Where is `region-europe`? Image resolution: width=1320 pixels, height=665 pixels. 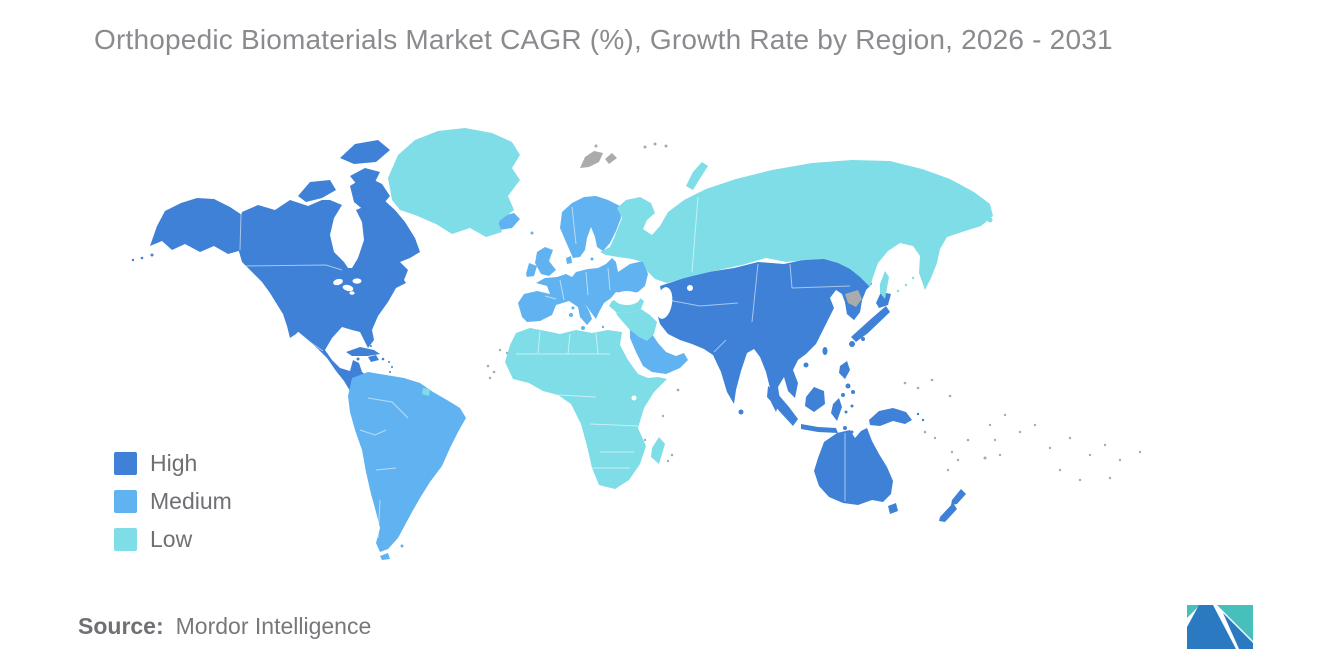
region-europe is located at coordinates (583, 291).